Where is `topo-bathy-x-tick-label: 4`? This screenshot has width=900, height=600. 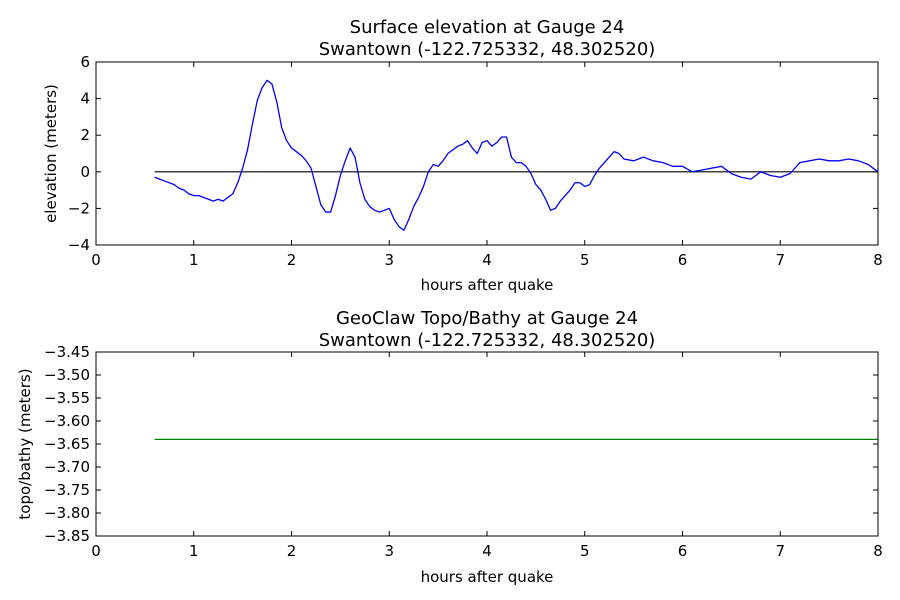 topo-bathy-x-tick-label: 4 is located at coordinates (487, 551).